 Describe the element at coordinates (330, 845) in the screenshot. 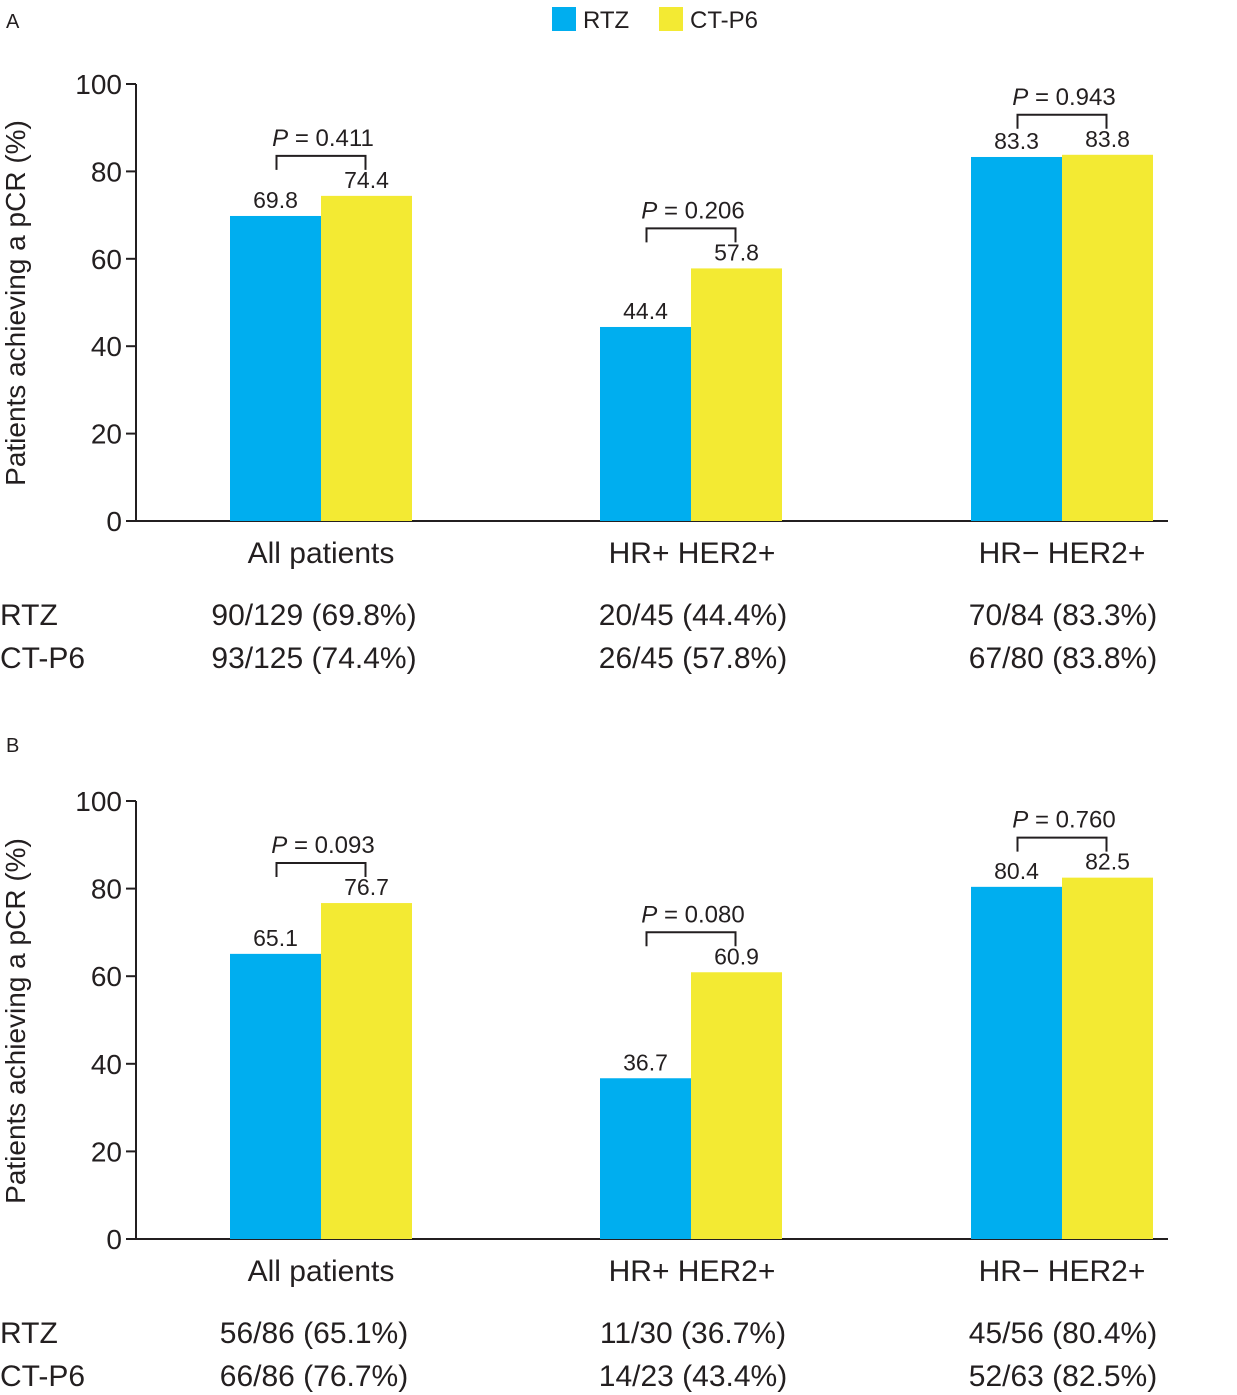

I see `p-value-text-all-b: = 0.093` at that location.